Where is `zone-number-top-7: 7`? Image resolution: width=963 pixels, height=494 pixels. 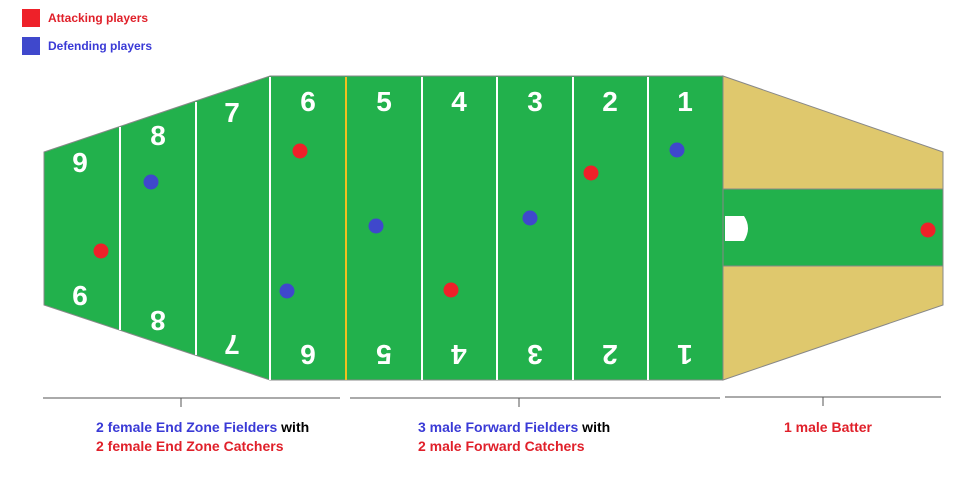
zone-number-top-7: 7 is located at coordinates (232, 112).